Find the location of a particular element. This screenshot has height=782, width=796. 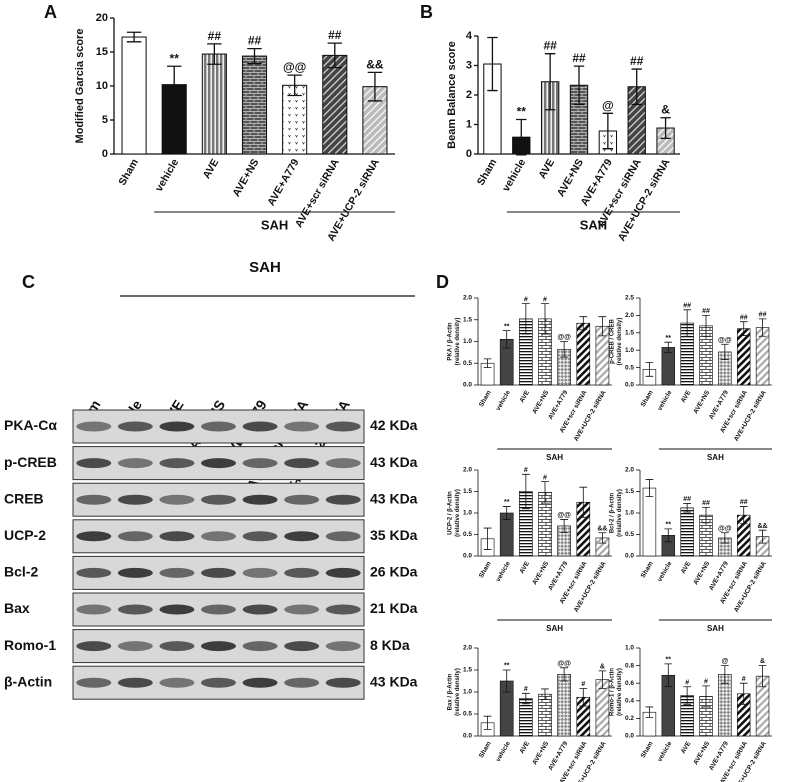

x-tick-label: AVE+UCP-2 siRNA is located at coordinates (644, 200).